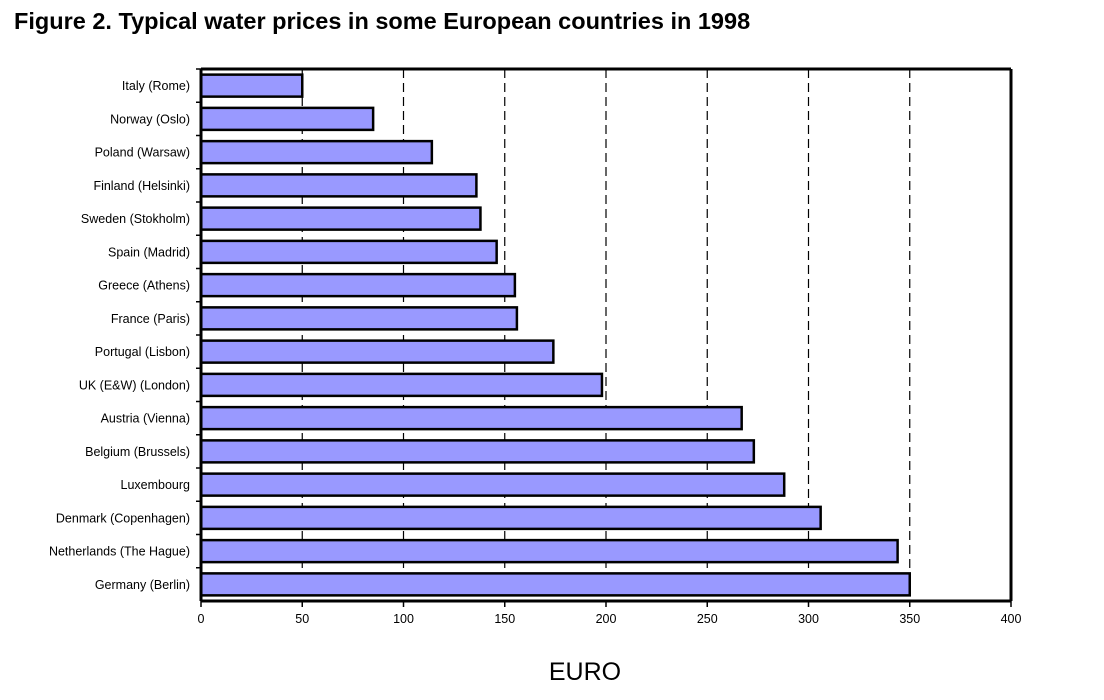 The height and width of the screenshot is (700, 1104). What do you see at coordinates (144, 286) in the screenshot?
I see `y-tick-label: Greece (Athens)` at bounding box center [144, 286].